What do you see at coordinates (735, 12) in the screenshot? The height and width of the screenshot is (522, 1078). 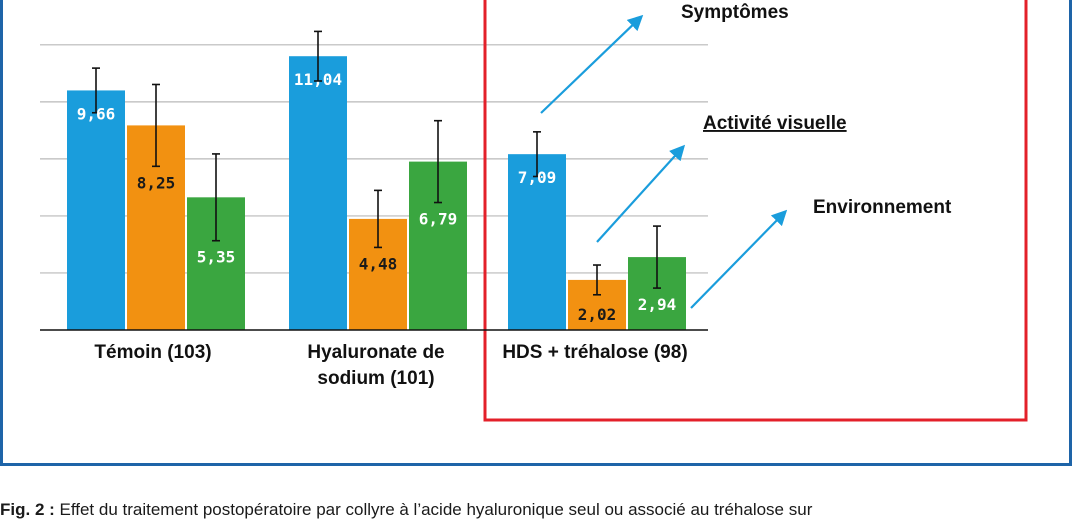 I see `annotation-label: Symptômes` at bounding box center [735, 12].